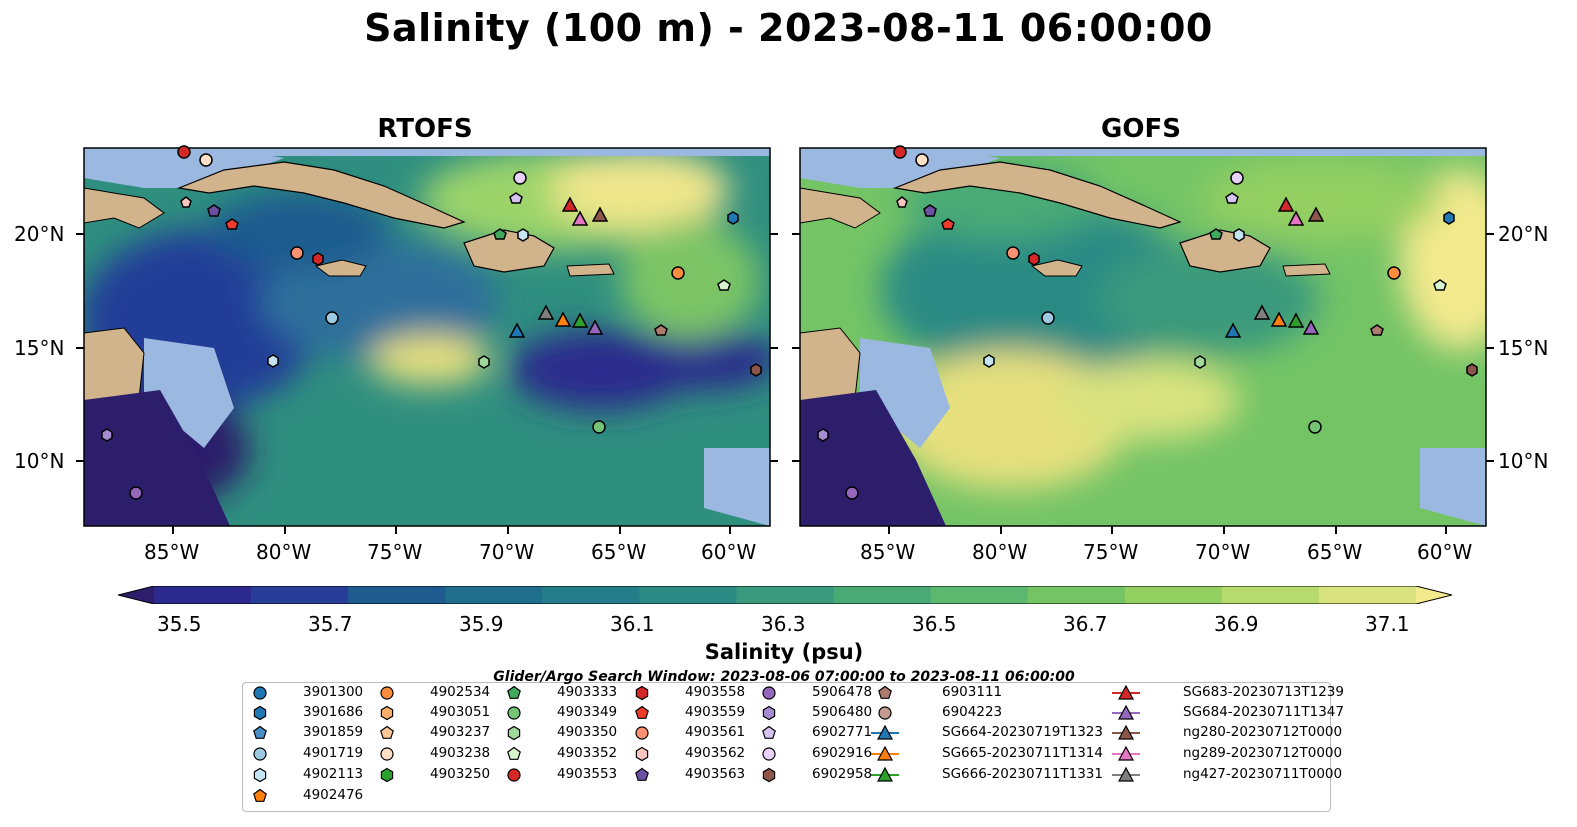 The height and width of the screenshot is (827, 1577). I want to click on legend-label: 4903051, so click(460, 712).